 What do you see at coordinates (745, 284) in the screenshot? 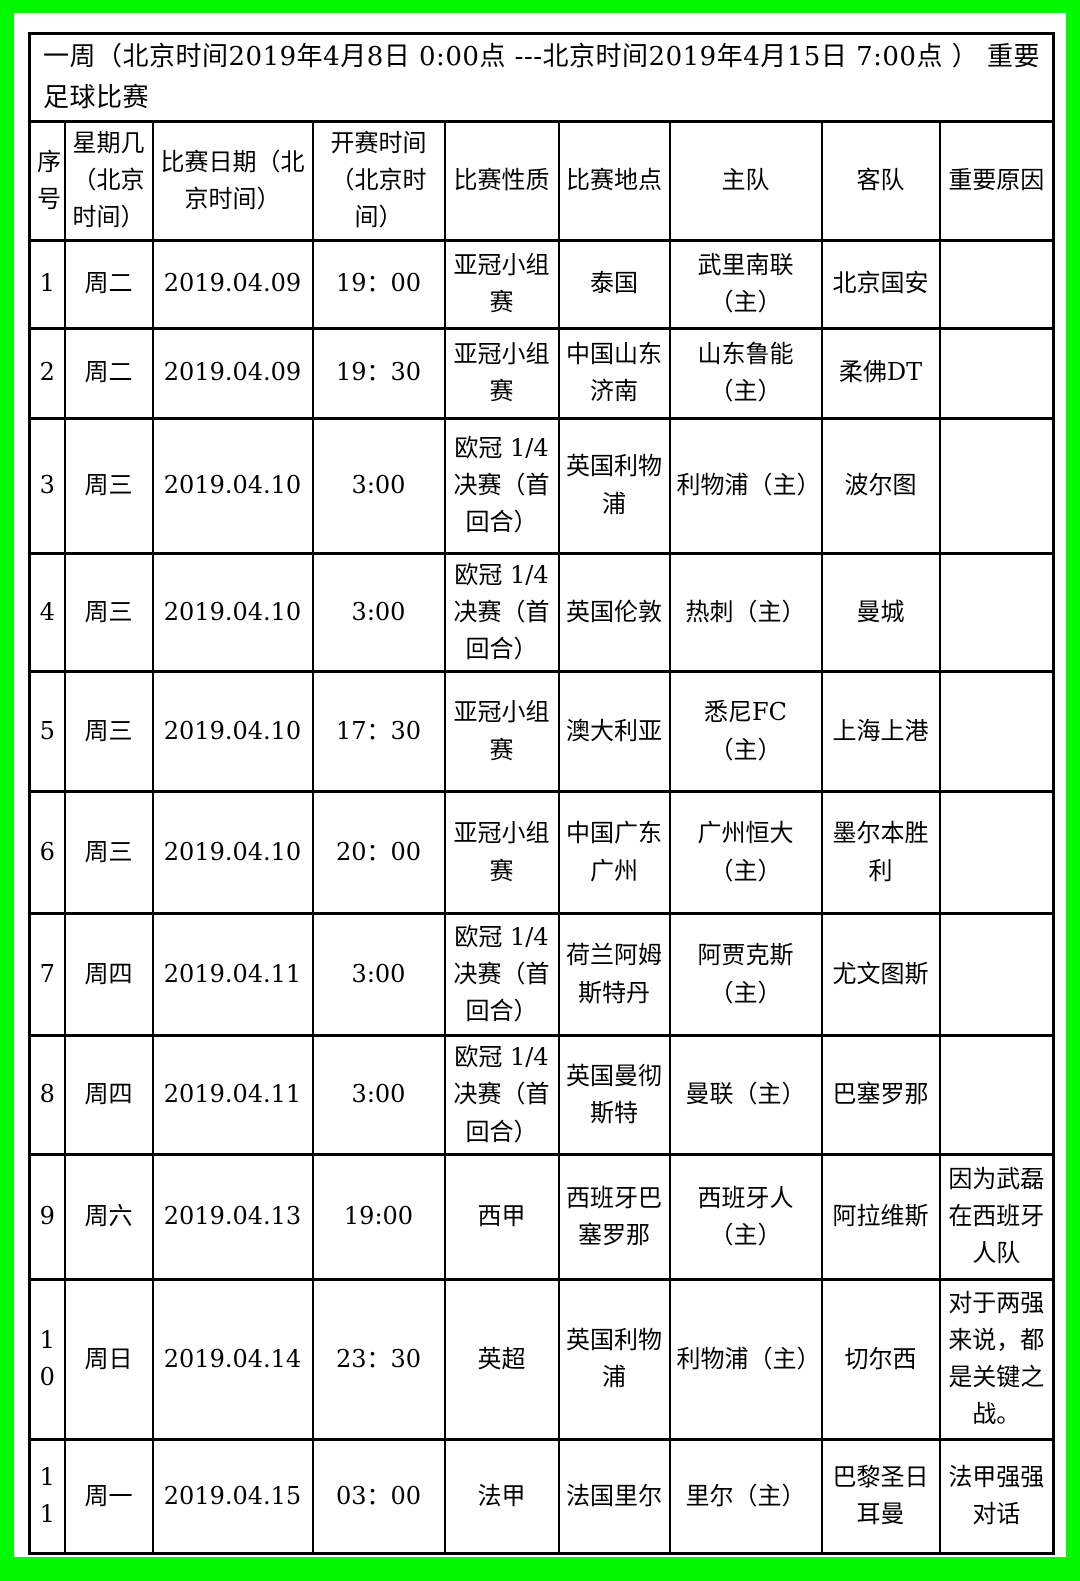
I see `cell-home-team: 武里南联（主）` at bounding box center [745, 284].